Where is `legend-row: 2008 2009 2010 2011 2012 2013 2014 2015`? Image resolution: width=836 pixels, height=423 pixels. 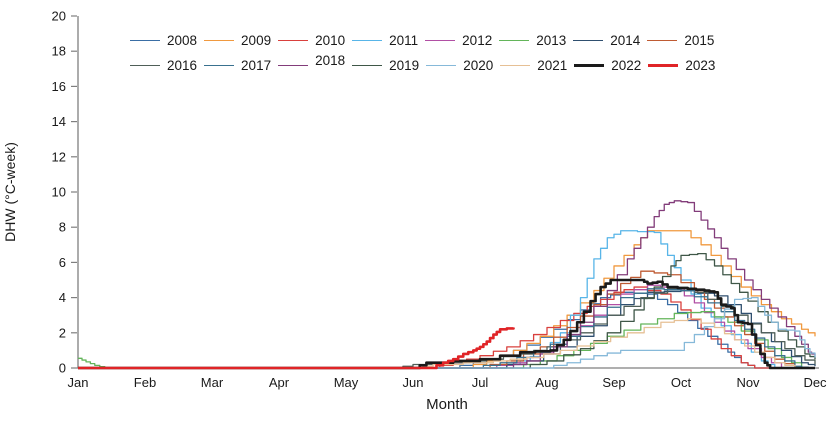
legend-row: 2008 2009 2010 2011 2012 2013 2014 2015 is located at coordinates (423, 41).